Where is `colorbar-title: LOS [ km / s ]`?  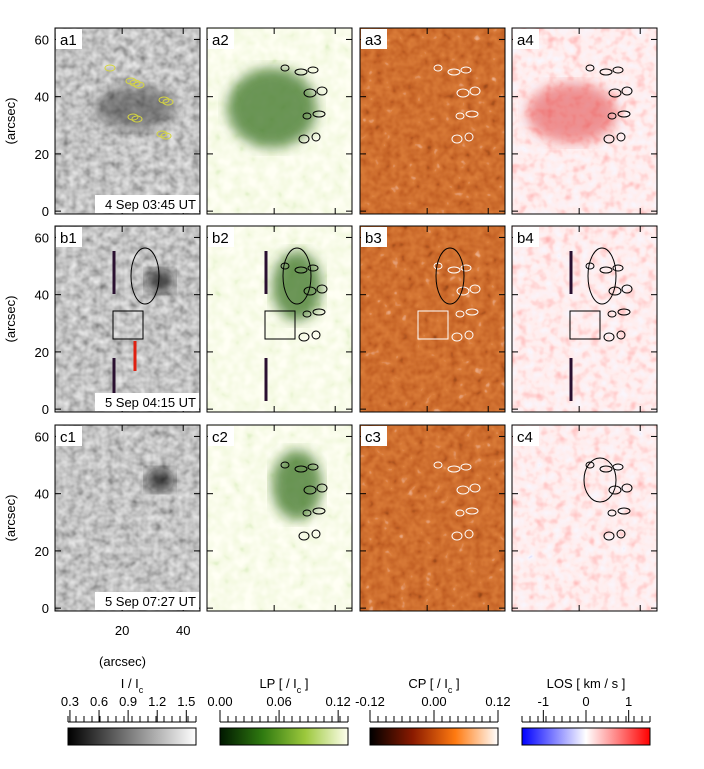
colorbar-title: LOS [ km / s ] is located at coordinates (586, 683).